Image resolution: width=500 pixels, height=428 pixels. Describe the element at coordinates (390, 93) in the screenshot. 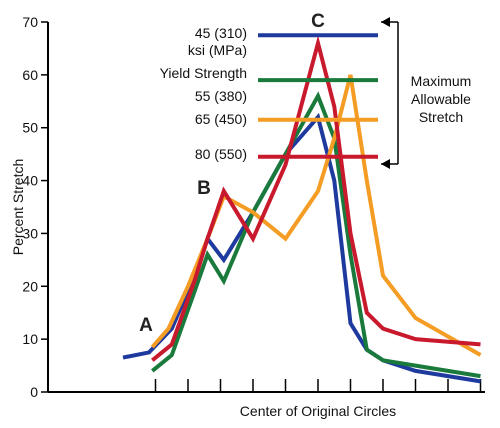

I see `max-stretch-bracket` at that location.